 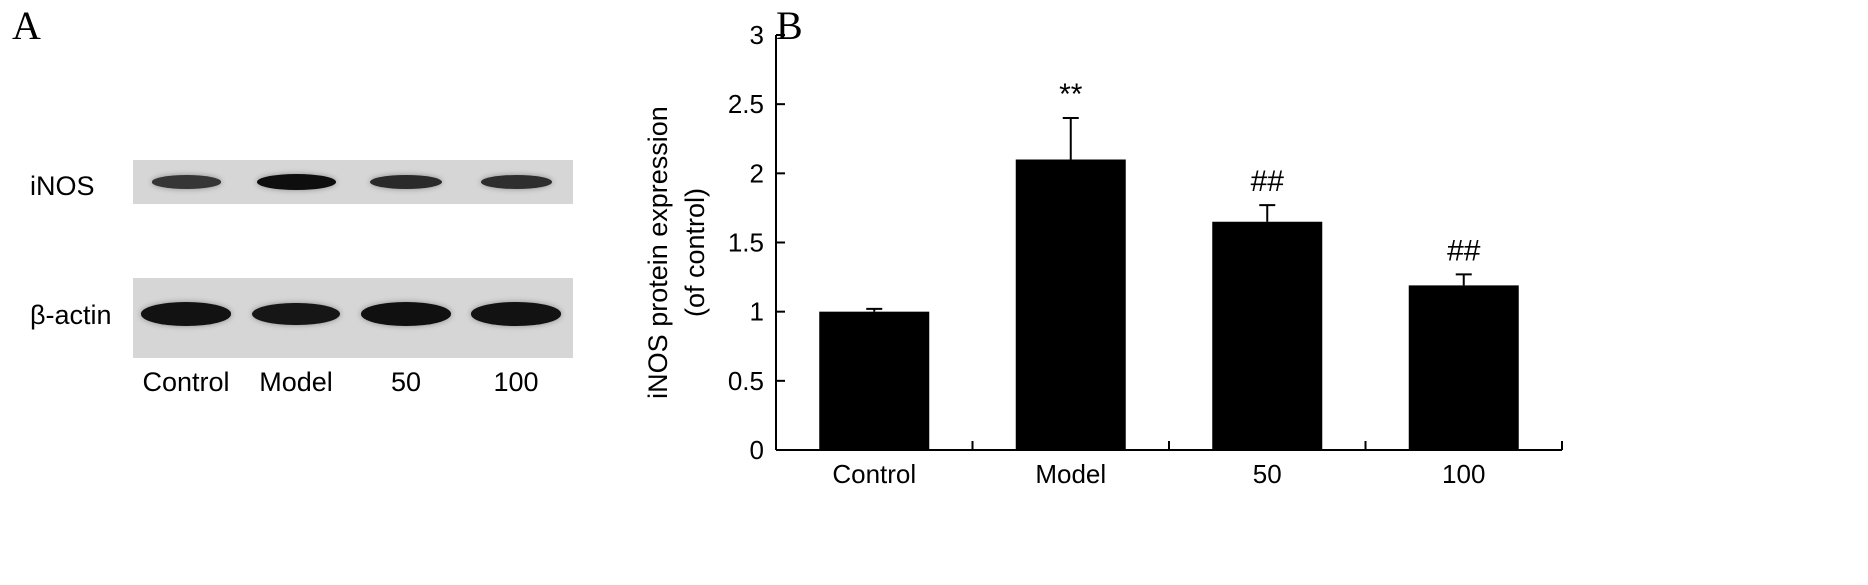 I want to click on y-tick-label: 1, so click(x=757, y=312).